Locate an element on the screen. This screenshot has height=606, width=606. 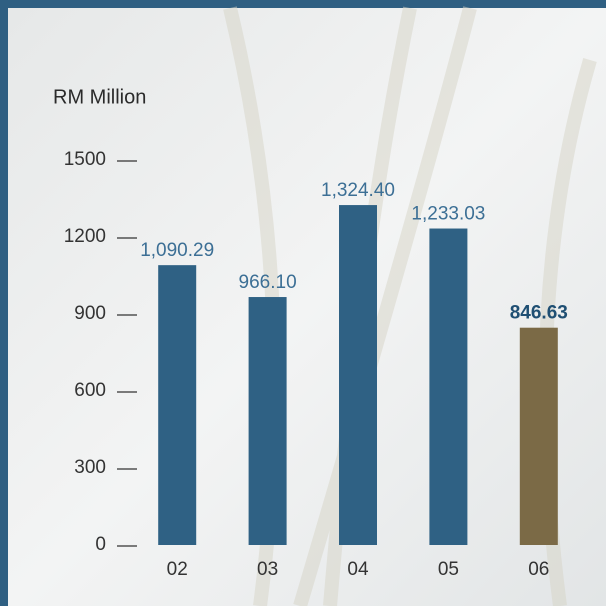
value-label: 1,233.03 is located at coordinates (448, 214).